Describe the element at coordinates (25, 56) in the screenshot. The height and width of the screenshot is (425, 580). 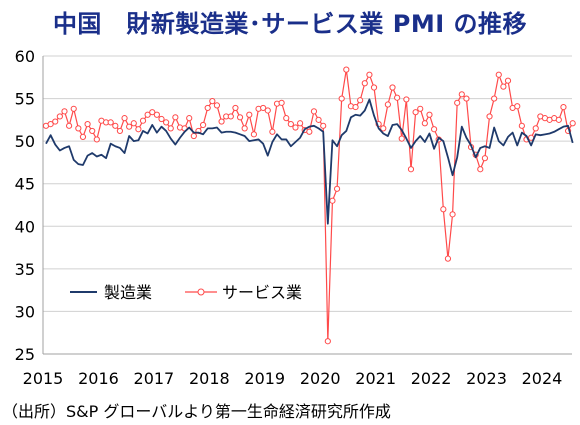
I see `y-tick-label: 60` at that location.